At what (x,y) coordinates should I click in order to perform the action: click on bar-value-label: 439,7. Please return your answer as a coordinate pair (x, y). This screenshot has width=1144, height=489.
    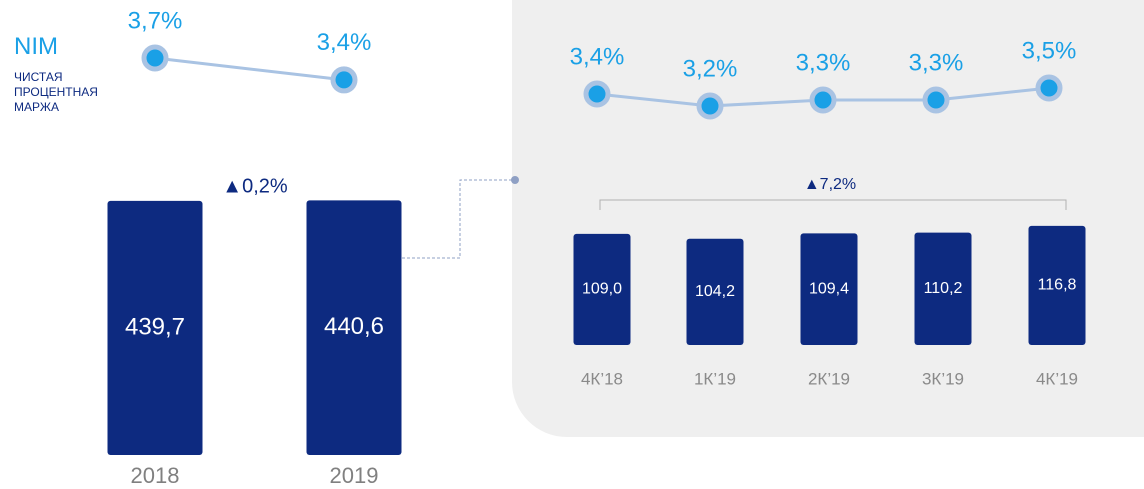
    Looking at the image, I should click on (155, 326).